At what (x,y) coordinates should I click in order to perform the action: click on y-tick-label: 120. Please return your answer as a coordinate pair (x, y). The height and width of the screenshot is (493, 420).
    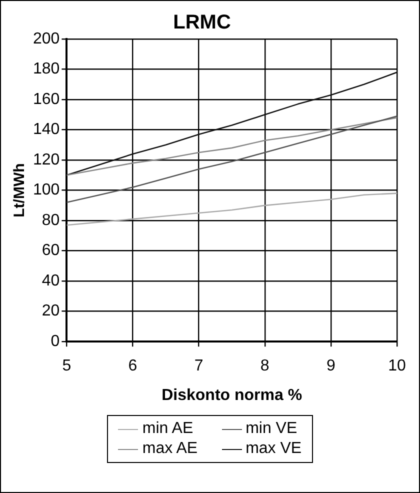
    Looking at the image, I should click on (46, 159).